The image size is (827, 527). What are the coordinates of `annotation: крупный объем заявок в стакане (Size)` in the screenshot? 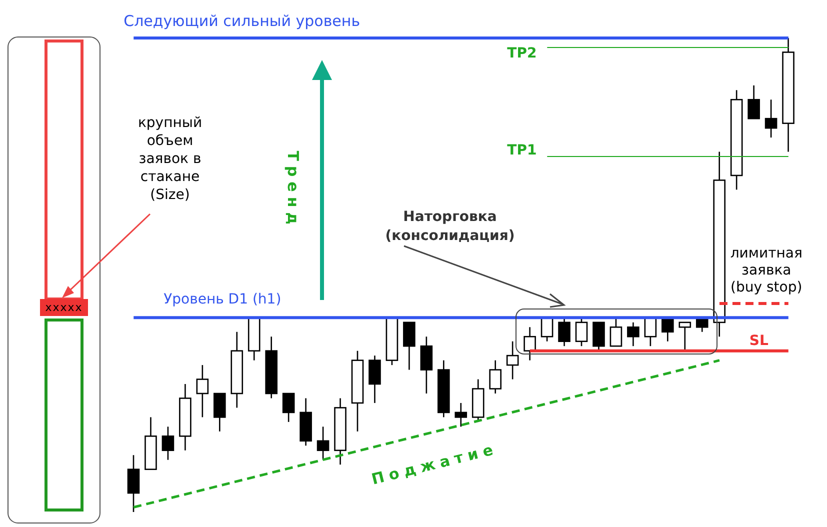 It's located at (170, 159).